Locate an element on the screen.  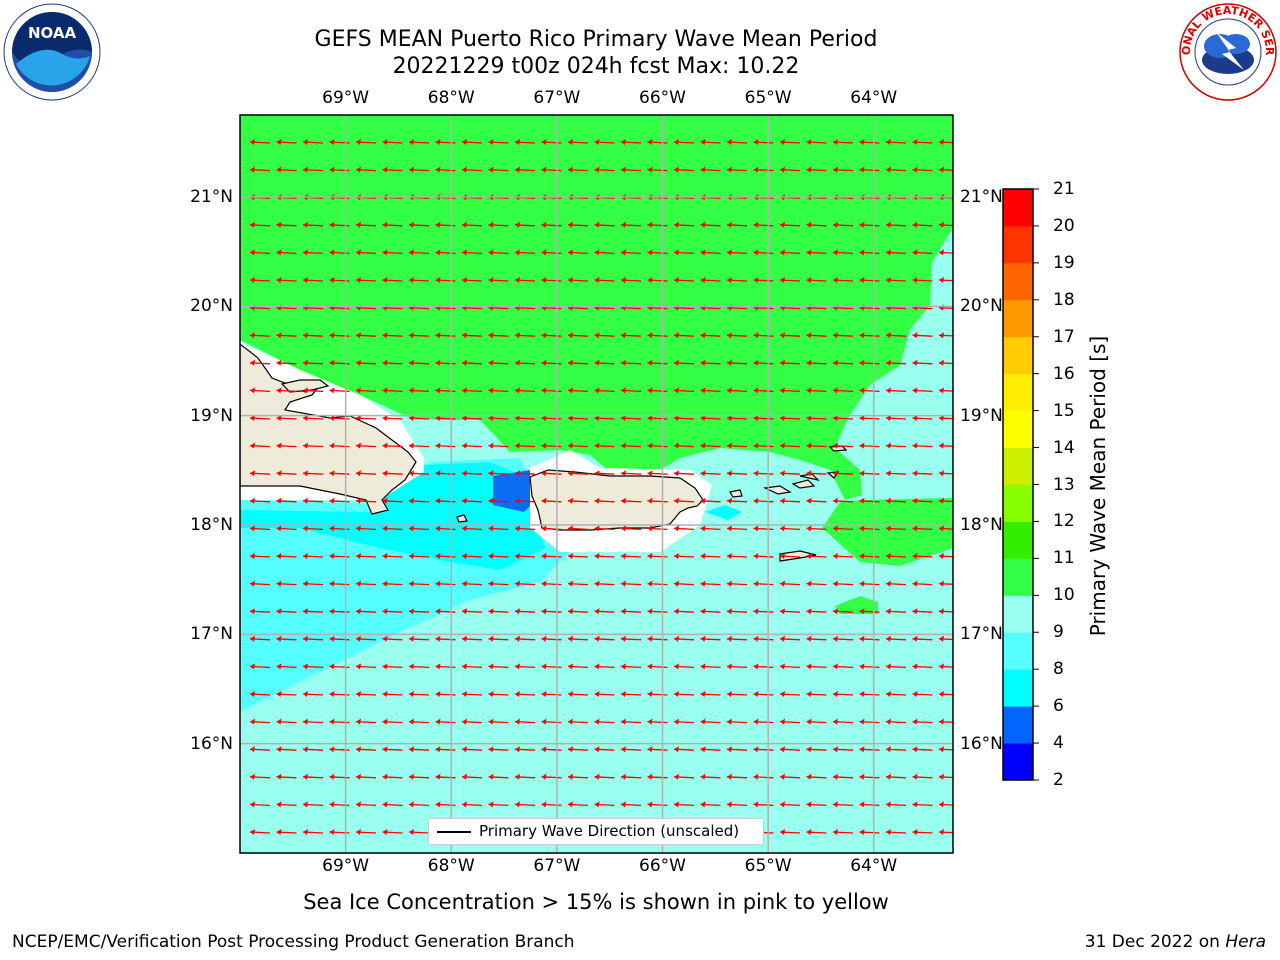
land-virgin-islands is located at coordinates (801, 483).